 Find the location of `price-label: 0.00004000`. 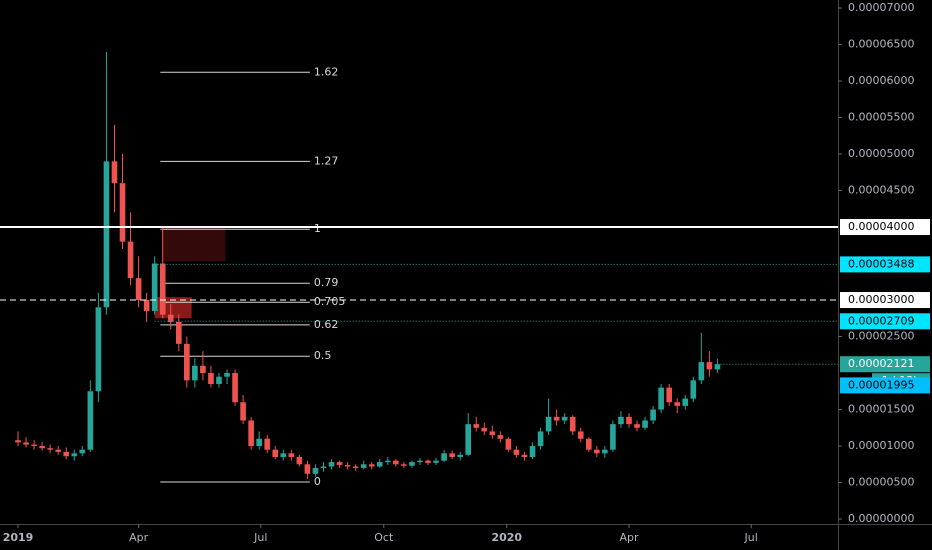

price-label: 0.00004000 is located at coordinates (881, 226).